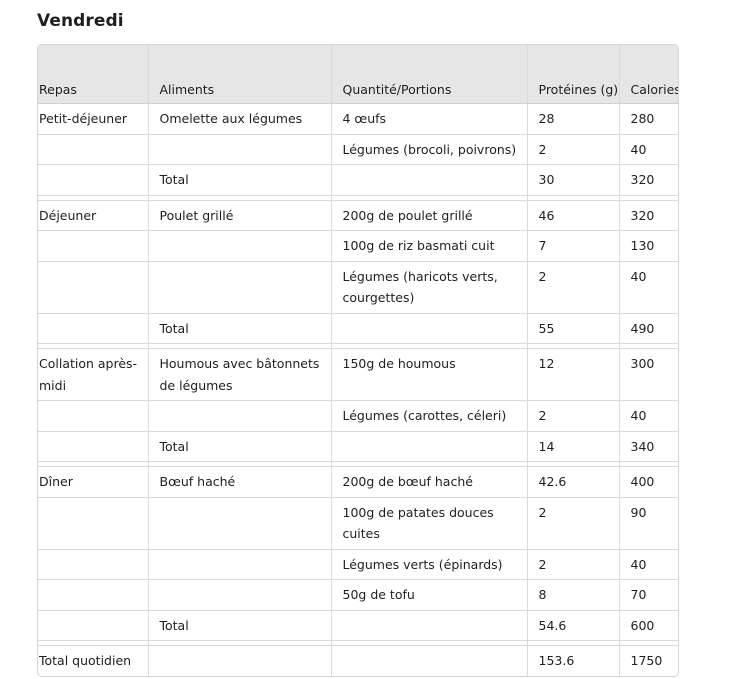 This screenshot has height=679, width=748. Describe the element at coordinates (646, 660) in the screenshot. I see `cell-calories: 1750` at that location.